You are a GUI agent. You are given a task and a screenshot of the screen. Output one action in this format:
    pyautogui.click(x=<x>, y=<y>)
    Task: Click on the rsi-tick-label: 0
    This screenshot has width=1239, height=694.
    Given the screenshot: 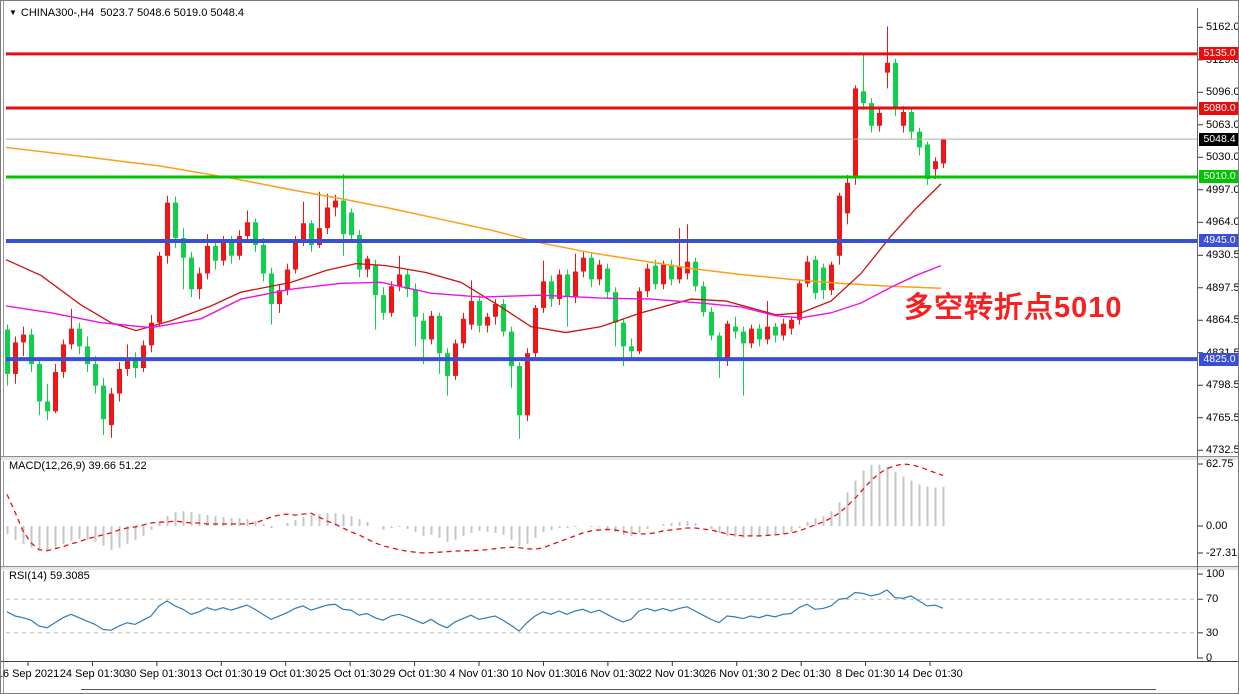 What is the action you would take?
    pyautogui.click(x=1209, y=657)
    